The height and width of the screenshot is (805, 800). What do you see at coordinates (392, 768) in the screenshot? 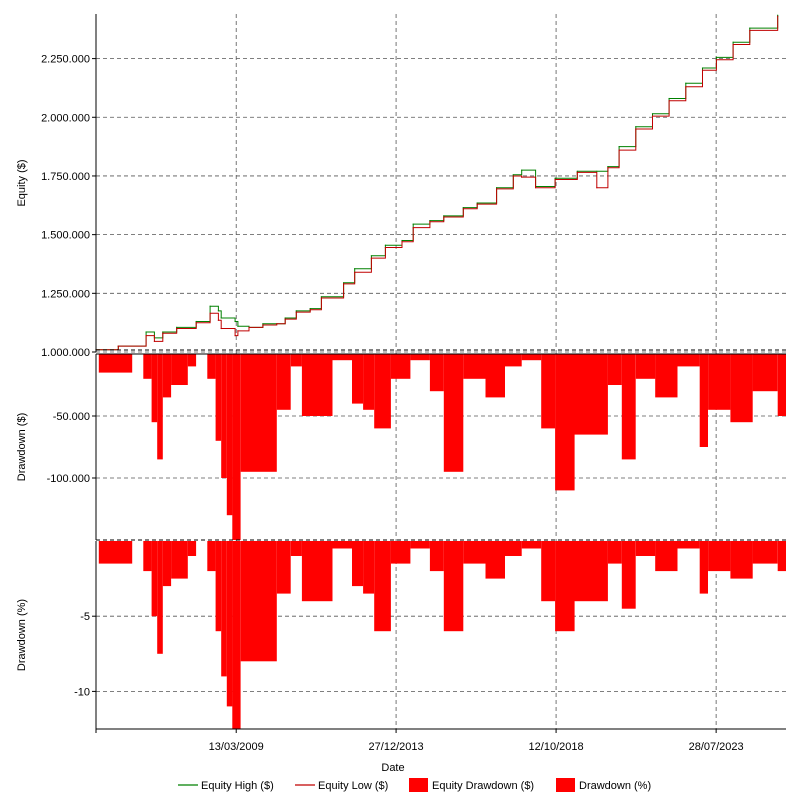
I see `x-axis-label: Date` at bounding box center [392, 768].